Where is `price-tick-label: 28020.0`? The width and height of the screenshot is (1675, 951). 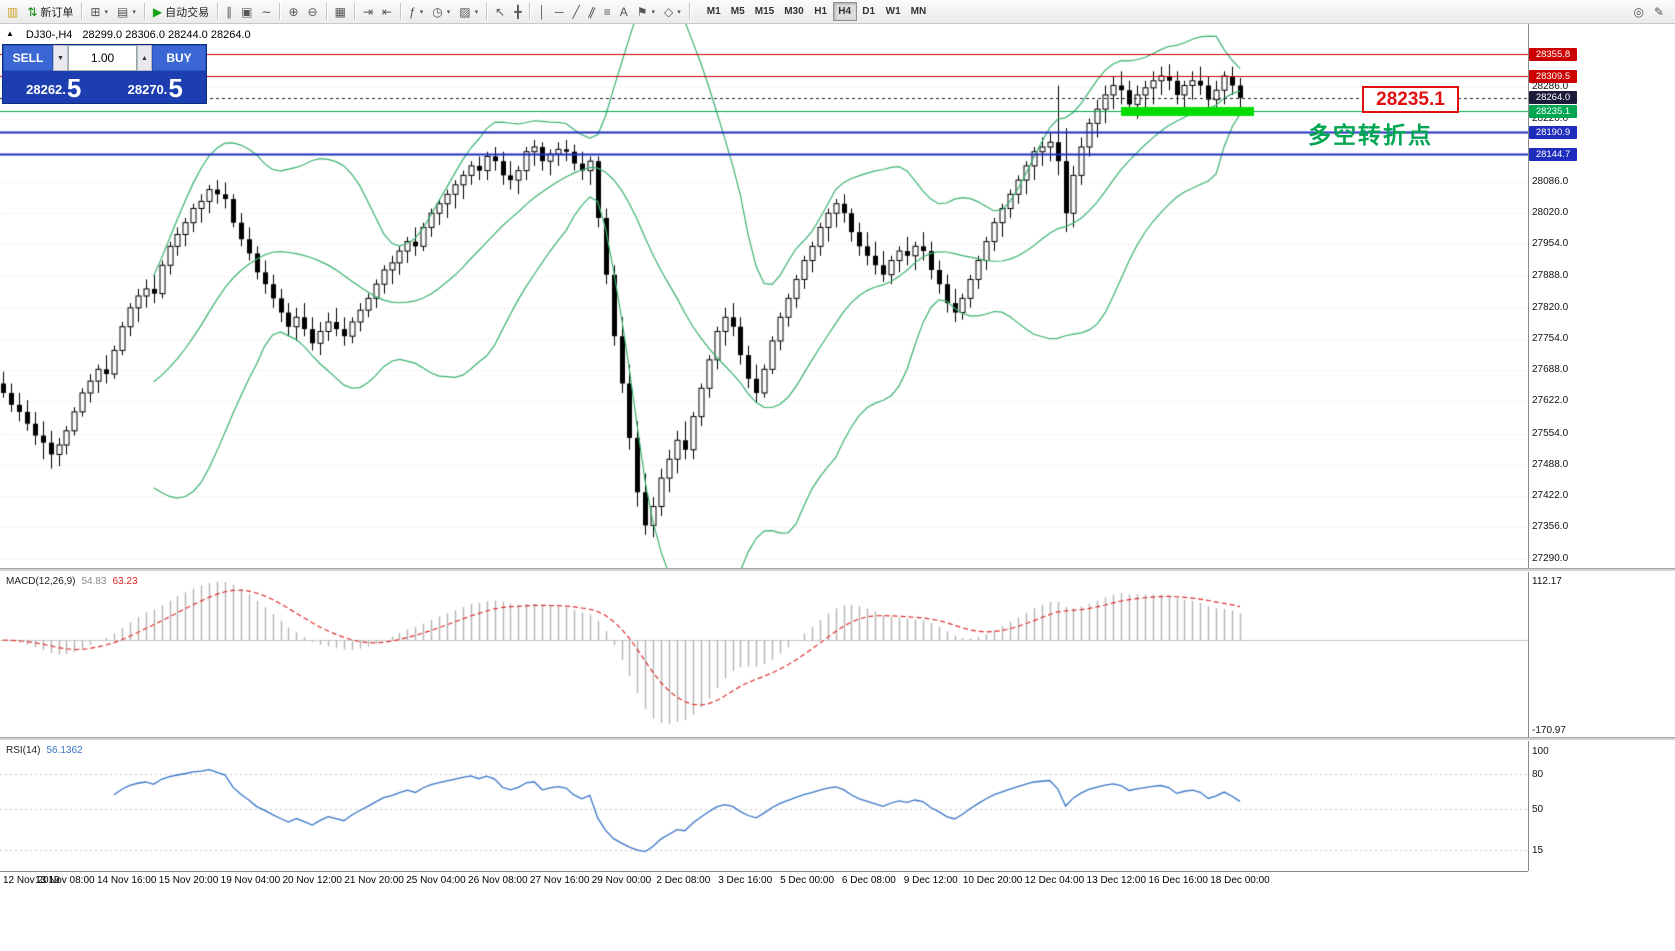 price-tick-label: 28020.0 is located at coordinates (1550, 213).